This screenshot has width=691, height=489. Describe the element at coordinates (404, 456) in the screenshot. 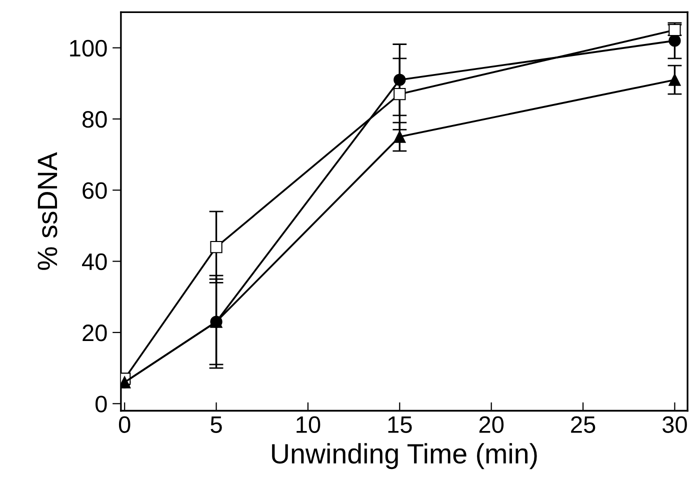

I see `x-axis-title: Unwinding Time (min)` at that location.